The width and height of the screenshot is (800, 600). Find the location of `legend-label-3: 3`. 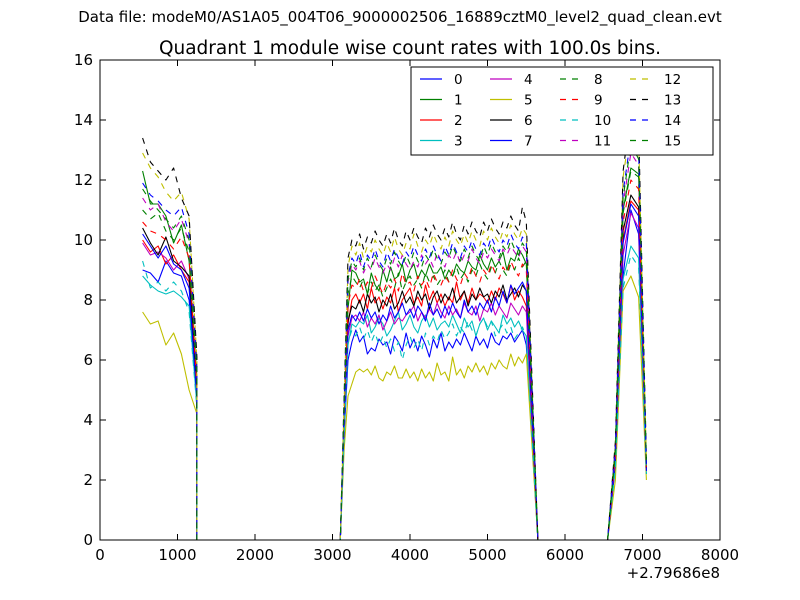

legend-label-3: 3 is located at coordinates (458, 142).